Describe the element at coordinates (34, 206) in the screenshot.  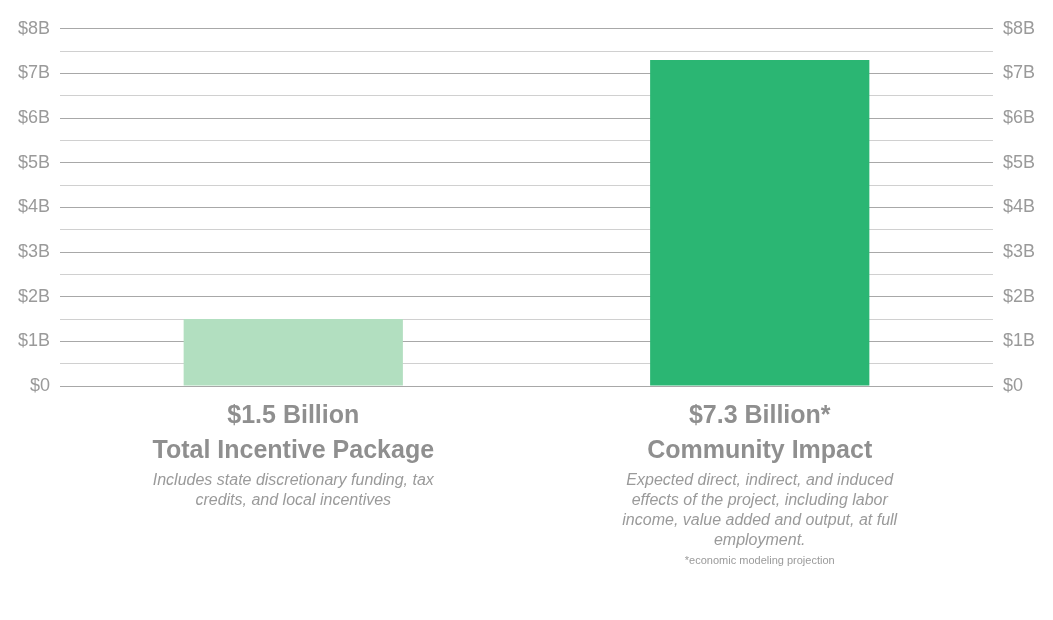
I see `y-tick-label: $4B` at that location.